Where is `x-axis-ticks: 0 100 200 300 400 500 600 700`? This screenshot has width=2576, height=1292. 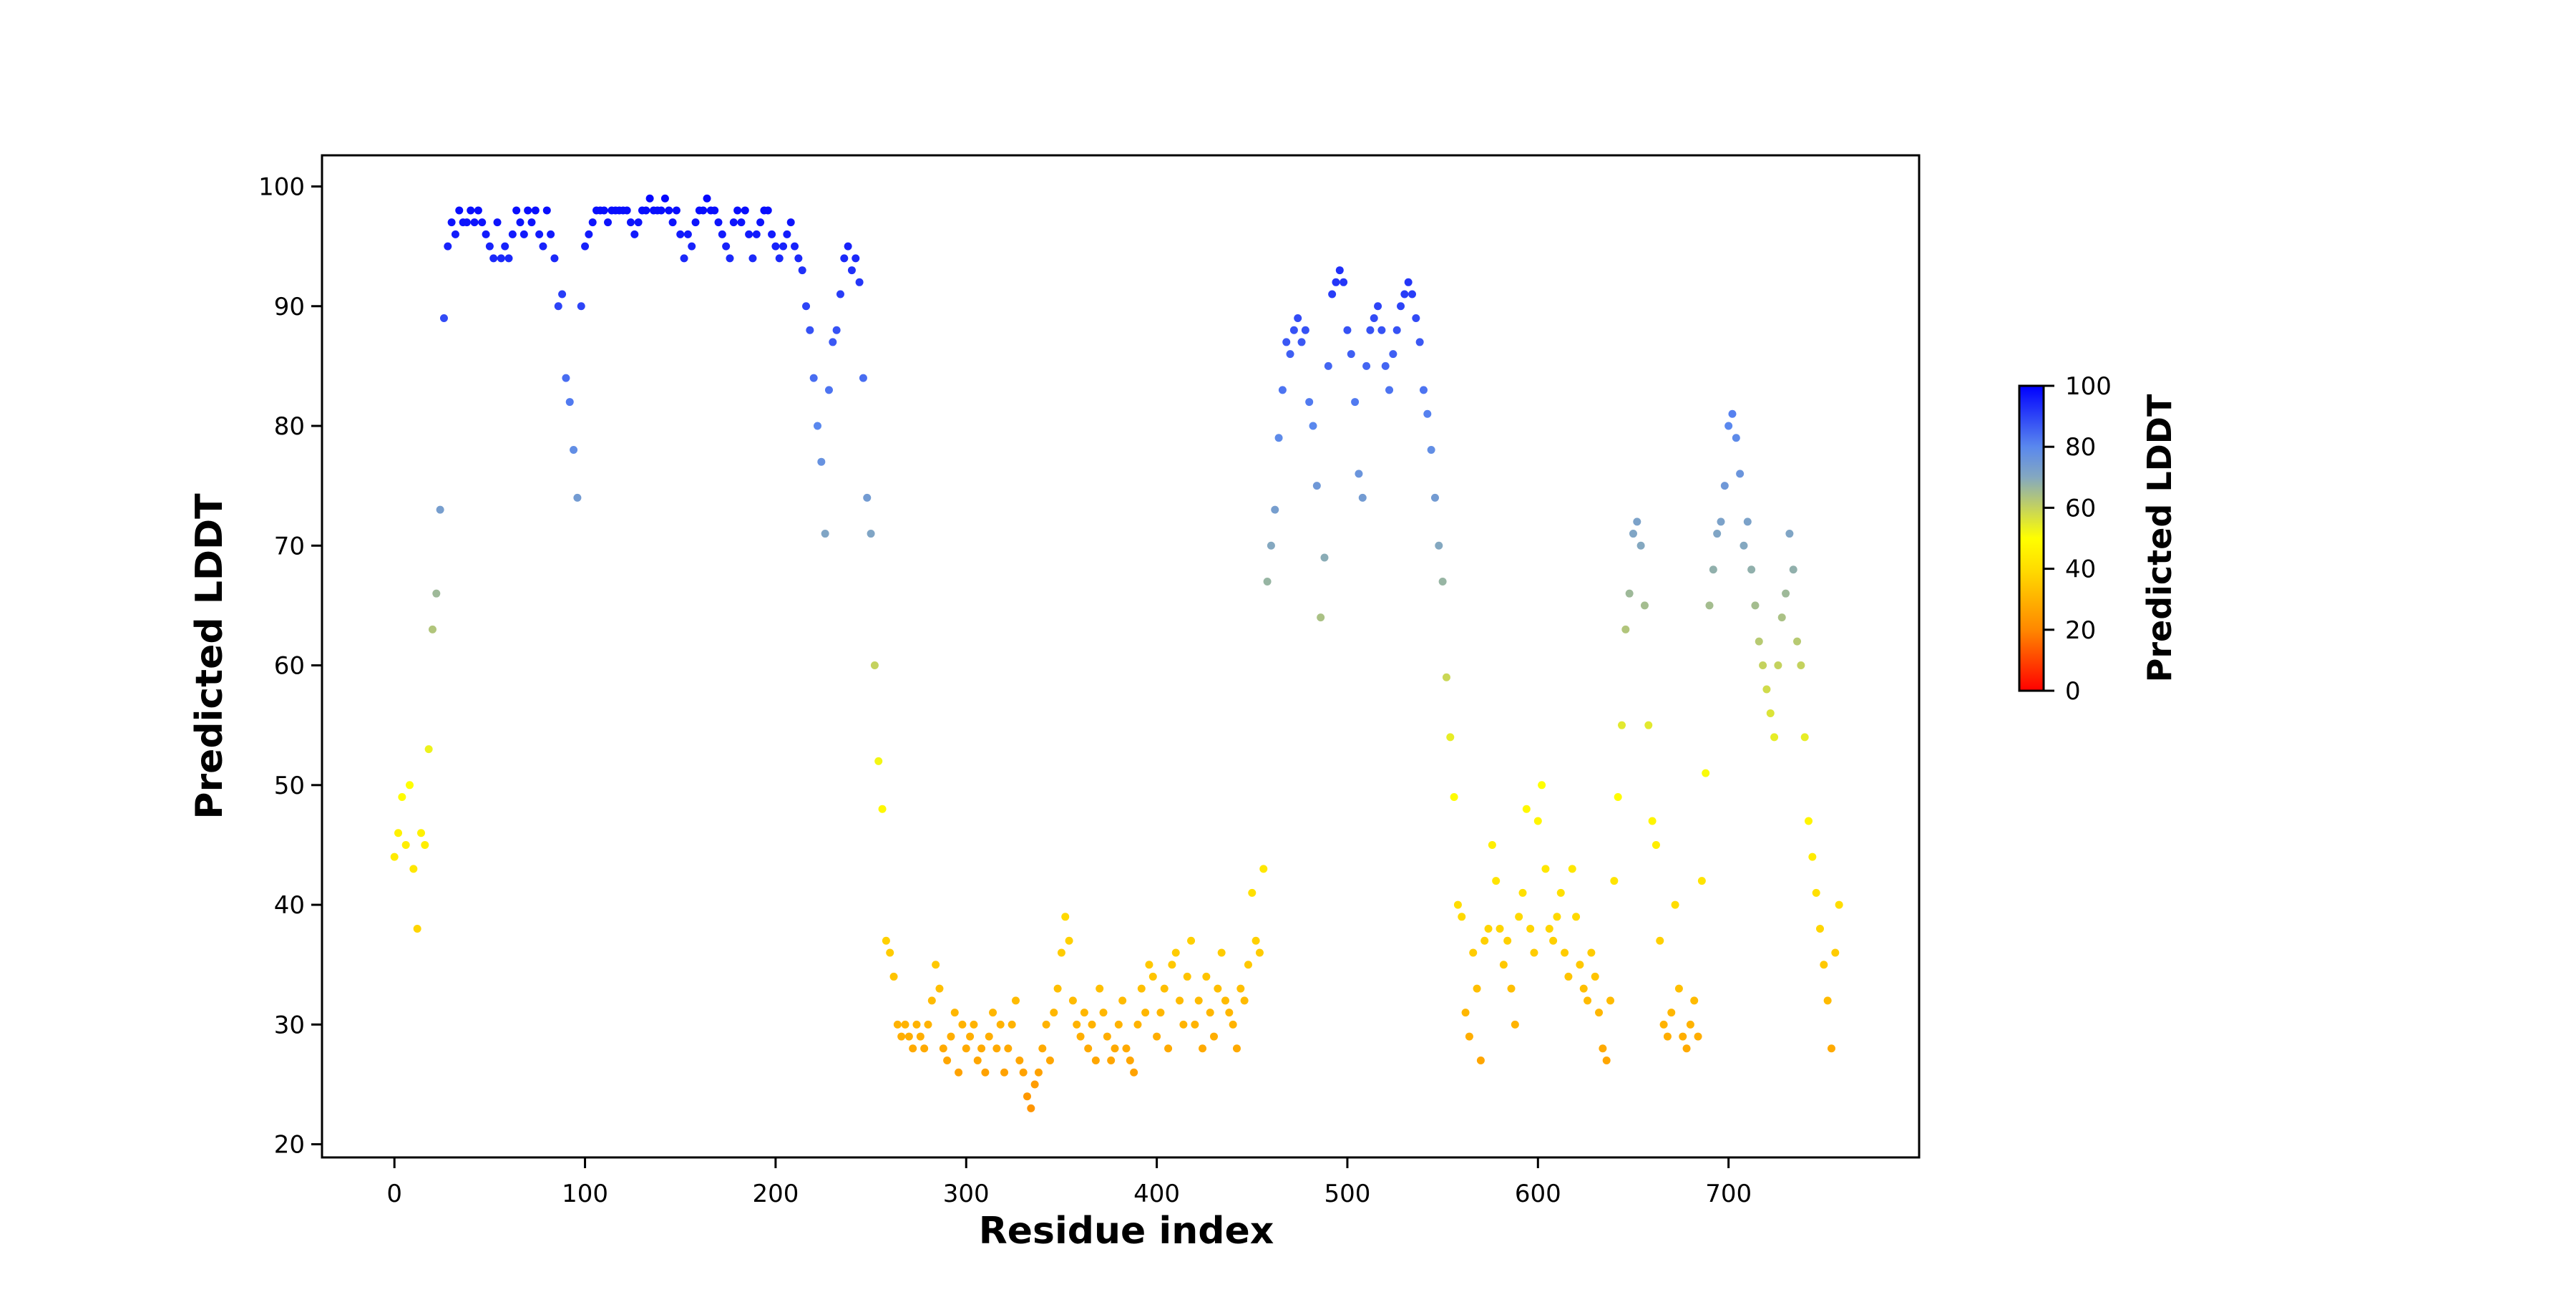
x-axis-ticks: 0 100 200 300 400 500 600 700 is located at coordinates (1069, 1182).